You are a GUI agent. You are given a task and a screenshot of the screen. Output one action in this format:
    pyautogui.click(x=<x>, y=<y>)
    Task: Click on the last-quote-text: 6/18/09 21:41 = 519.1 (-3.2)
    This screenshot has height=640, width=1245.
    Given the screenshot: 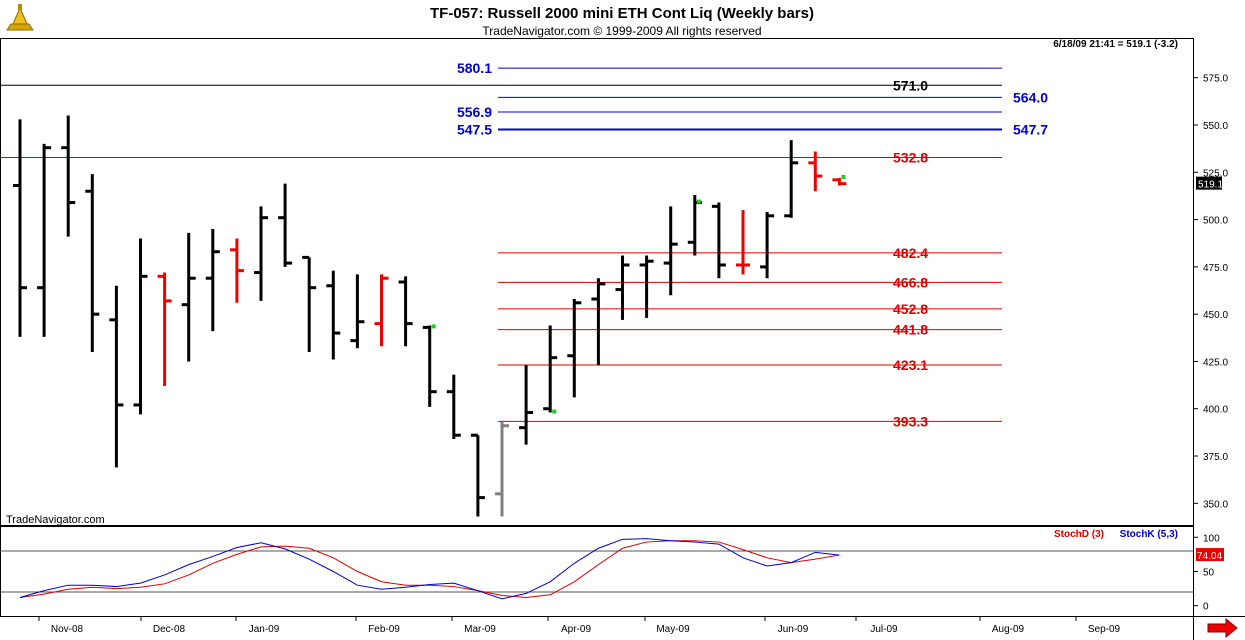 What is the action you would take?
    pyautogui.click(x=1115, y=44)
    